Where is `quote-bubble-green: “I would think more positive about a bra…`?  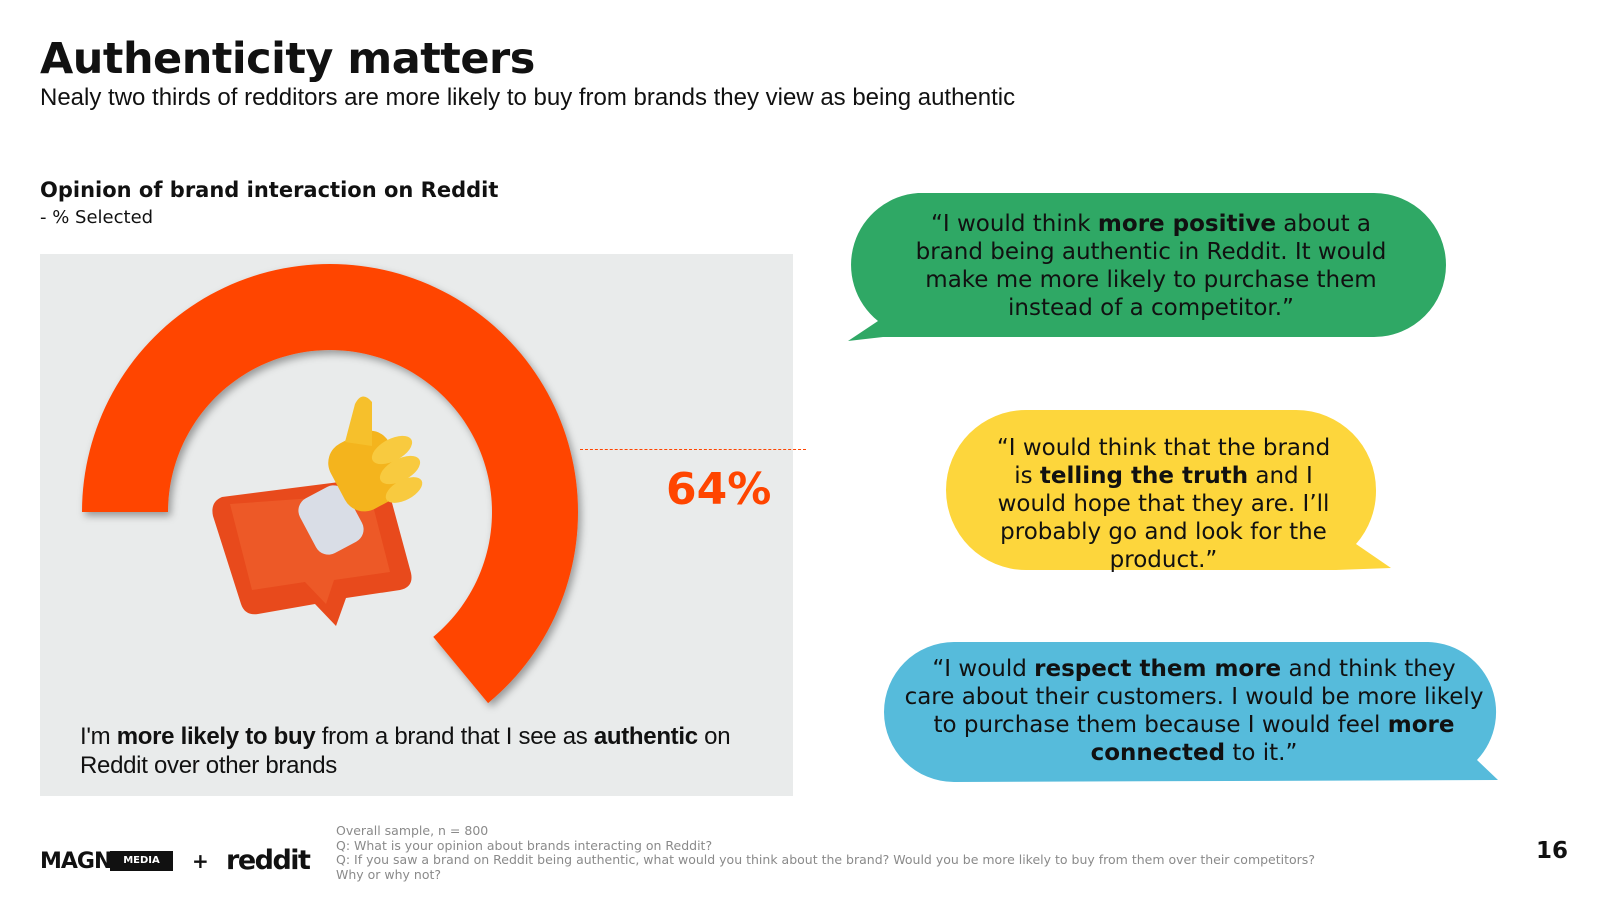
quote-bubble-green: “I would think more positive about a bra… is located at coordinates (1163, 269).